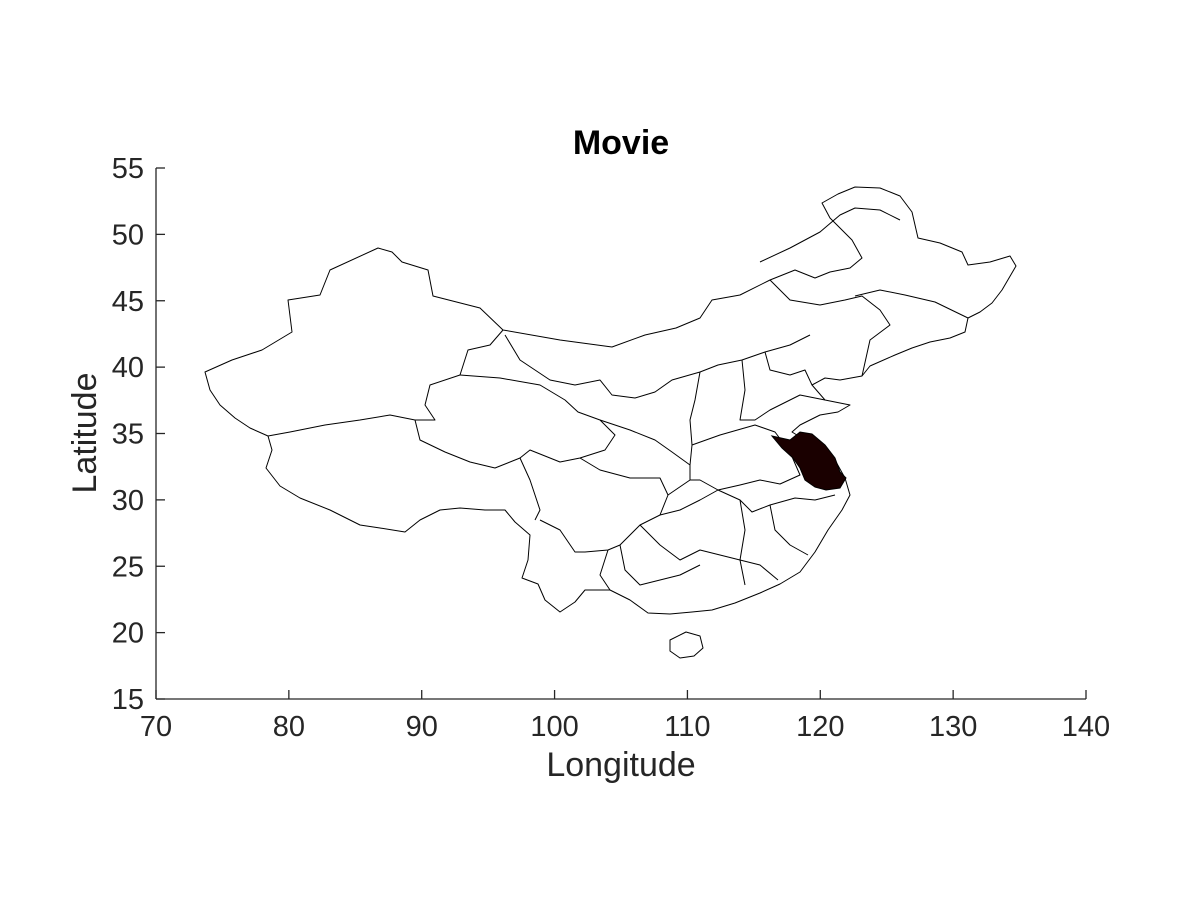 The height and width of the screenshot is (900, 1200). I want to click on x-tick-label: 80, so click(289, 727).